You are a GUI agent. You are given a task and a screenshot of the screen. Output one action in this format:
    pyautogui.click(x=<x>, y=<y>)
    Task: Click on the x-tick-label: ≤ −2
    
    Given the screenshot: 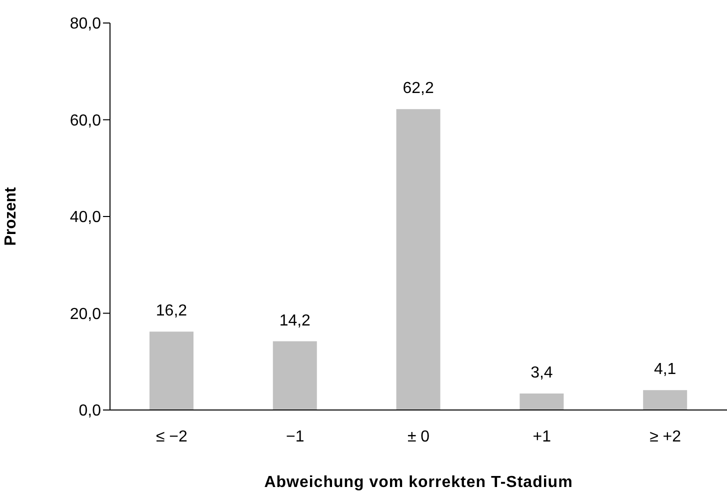 What is the action you would take?
    pyautogui.click(x=172, y=437)
    